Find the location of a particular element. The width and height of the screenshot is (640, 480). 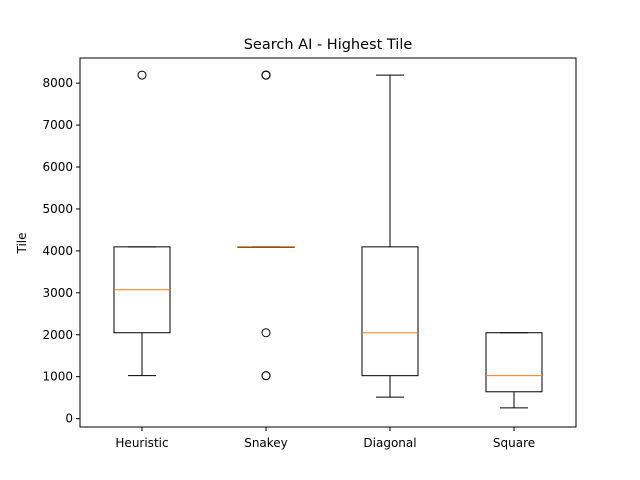

y-axis-label: Tile is located at coordinates (22, 243).